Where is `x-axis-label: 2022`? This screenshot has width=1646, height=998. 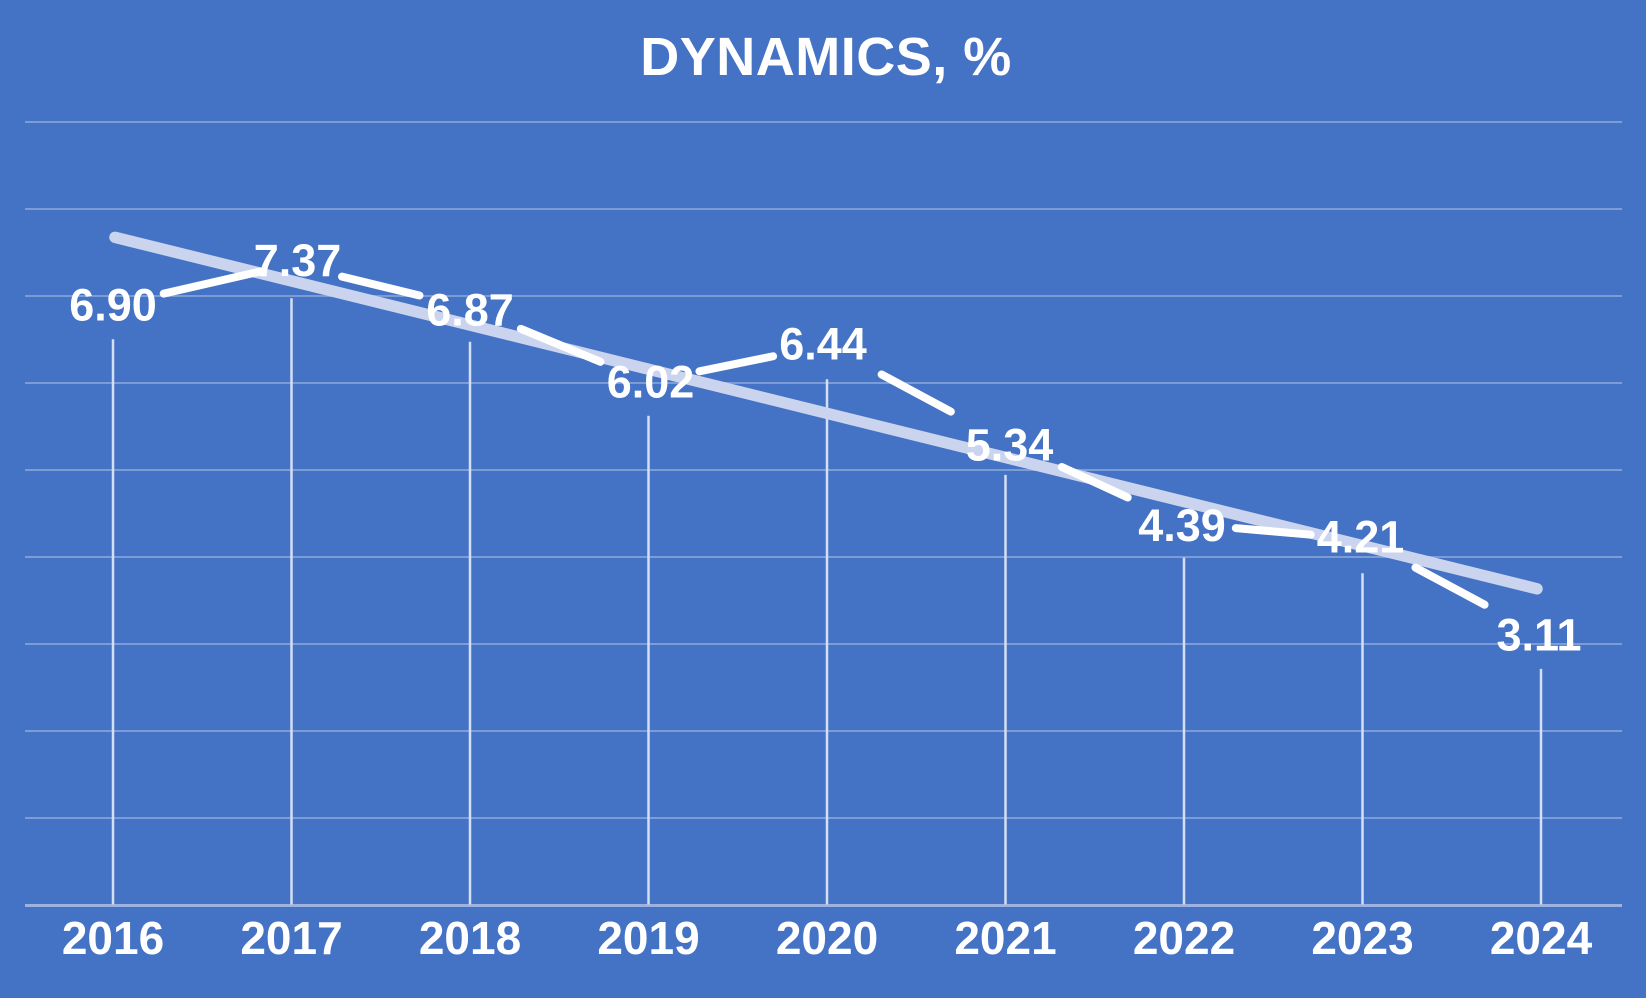 x-axis-label: 2022 is located at coordinates (1184, 938).